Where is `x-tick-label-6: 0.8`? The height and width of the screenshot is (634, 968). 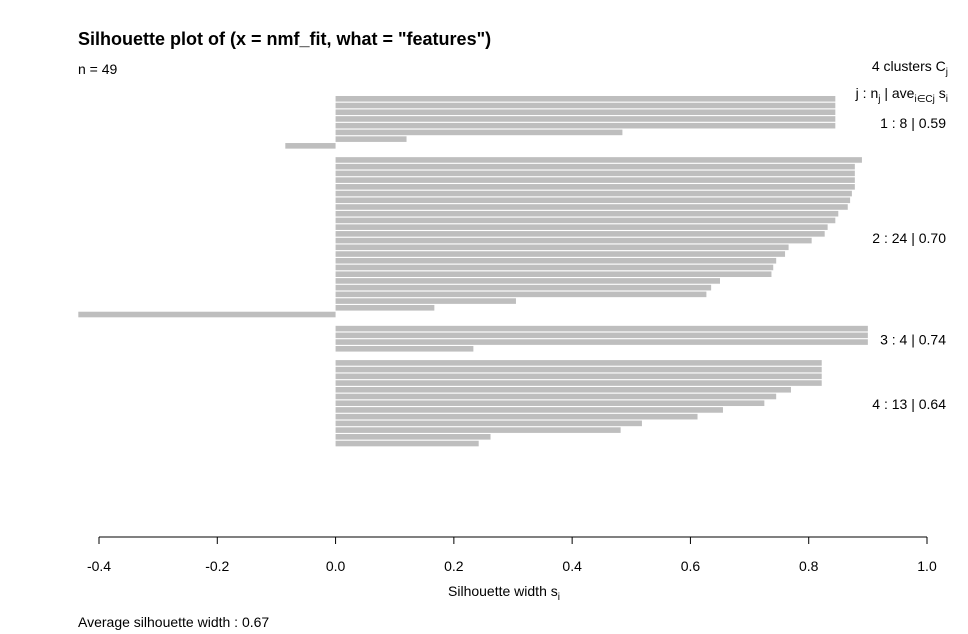
x-tick-label-6: 0.8 is located at coordinates (809, 566).